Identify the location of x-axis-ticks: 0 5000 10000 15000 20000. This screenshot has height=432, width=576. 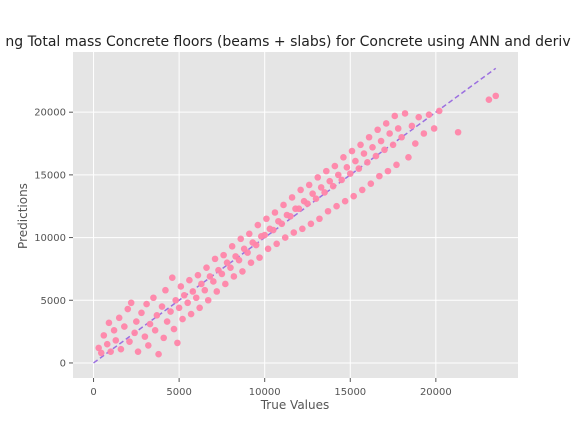
(271, 388).